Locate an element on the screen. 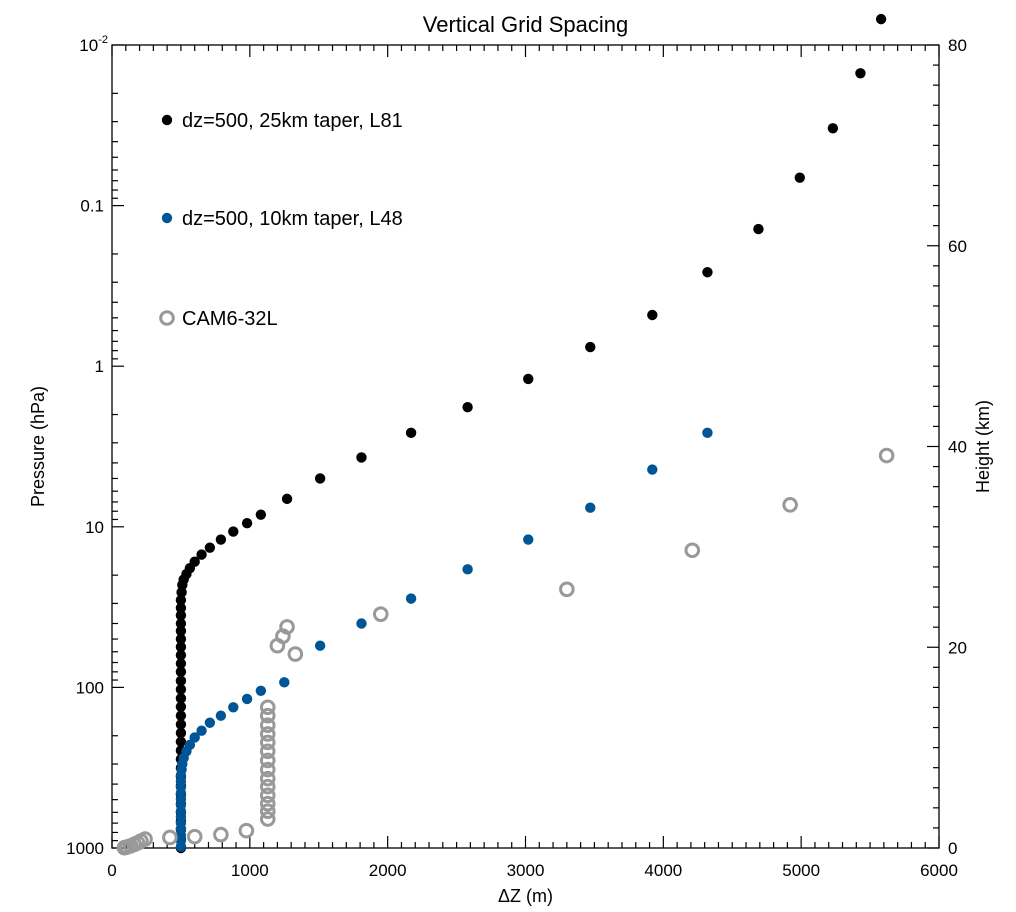  x-tick-label: 6000 is located at coordinates (939, 870).